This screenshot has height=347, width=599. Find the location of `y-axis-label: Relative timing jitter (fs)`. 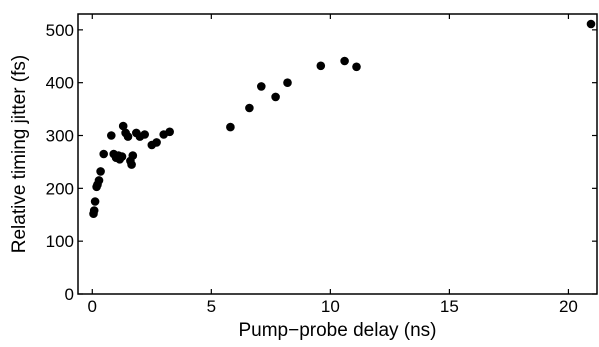

y-axis-label: Relative timing jitter (fs) is located at coordinates (19, 154).